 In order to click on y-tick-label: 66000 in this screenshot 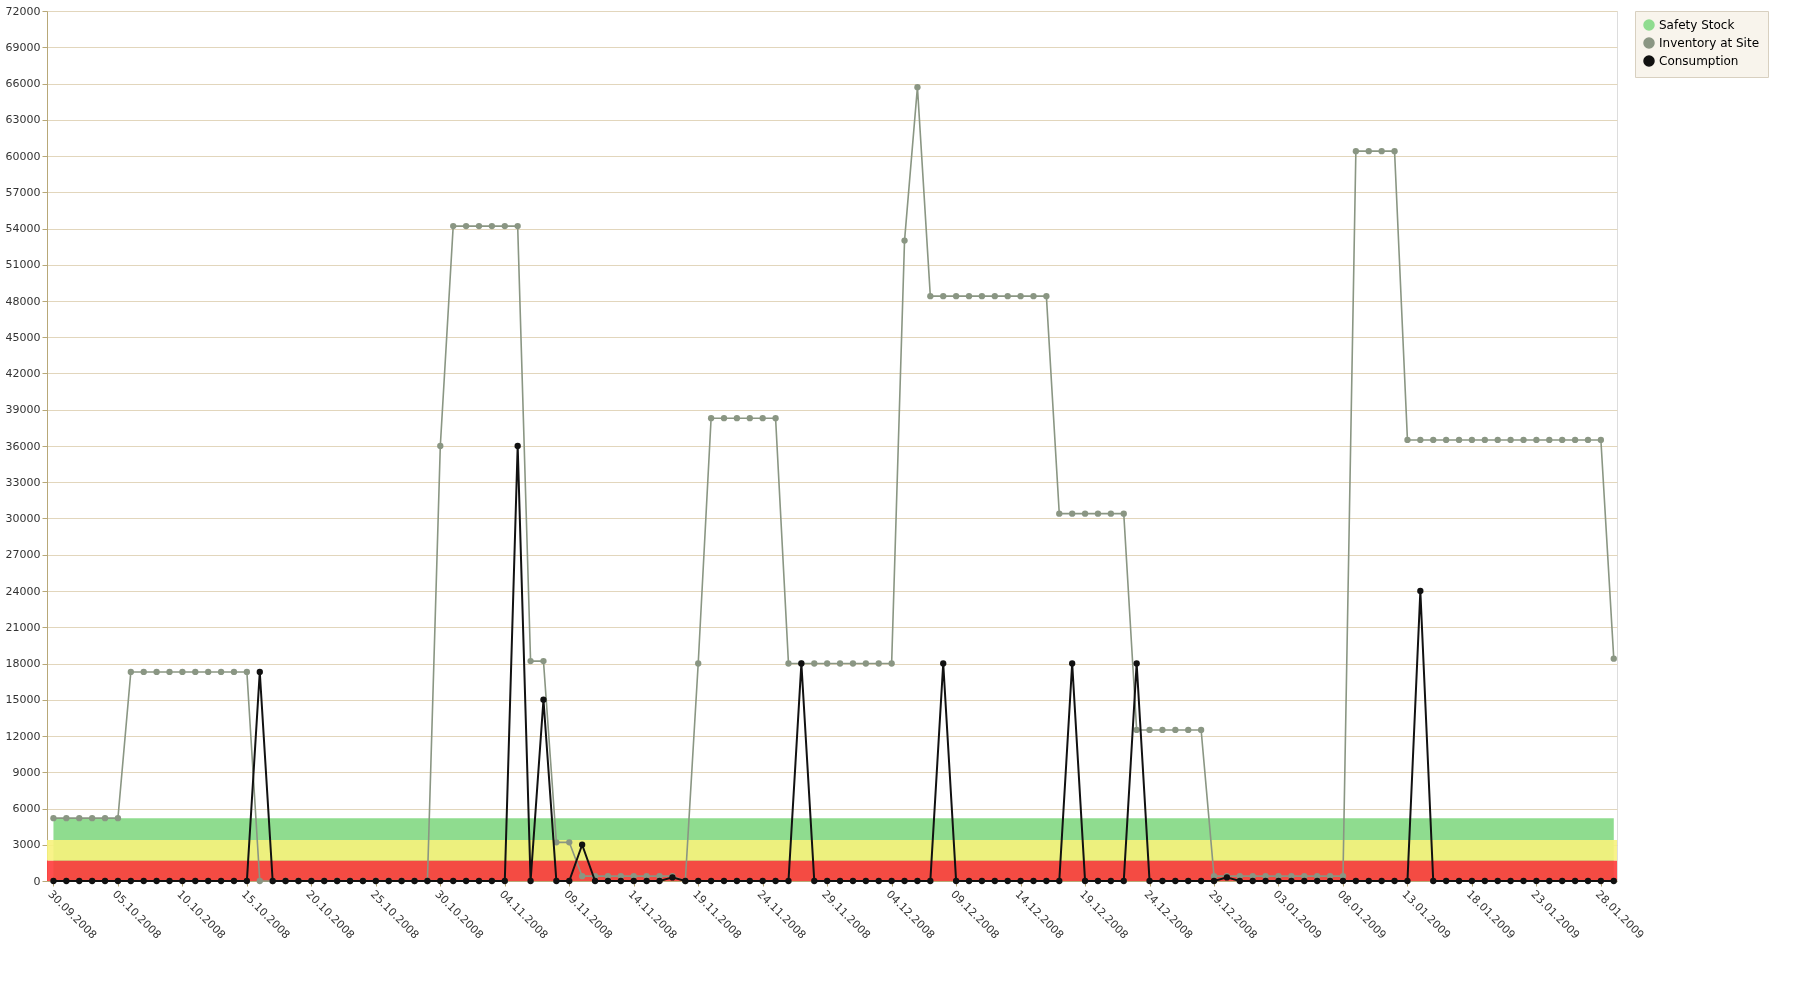, I will do `click(23, 83)`.